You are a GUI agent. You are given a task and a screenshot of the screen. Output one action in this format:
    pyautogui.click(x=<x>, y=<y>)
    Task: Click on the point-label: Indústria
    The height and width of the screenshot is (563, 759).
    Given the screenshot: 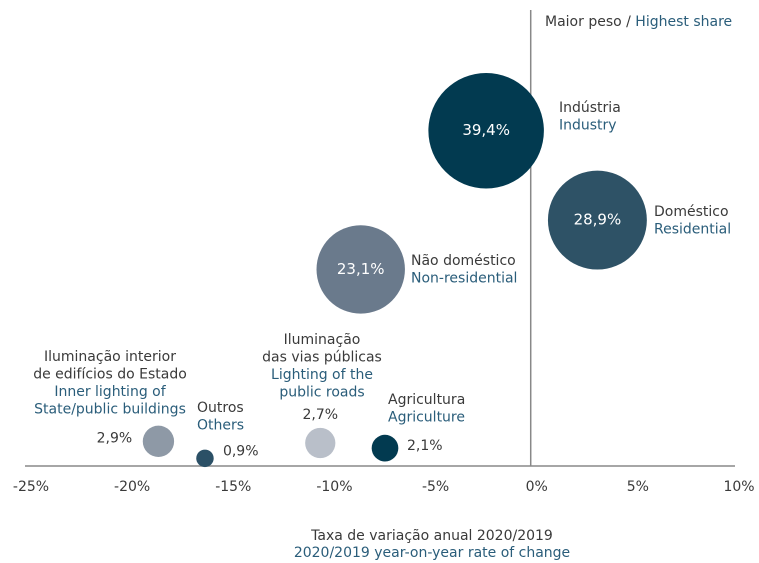 What is the action you would take?
    pyautogui.click(x=590, y=108)
    